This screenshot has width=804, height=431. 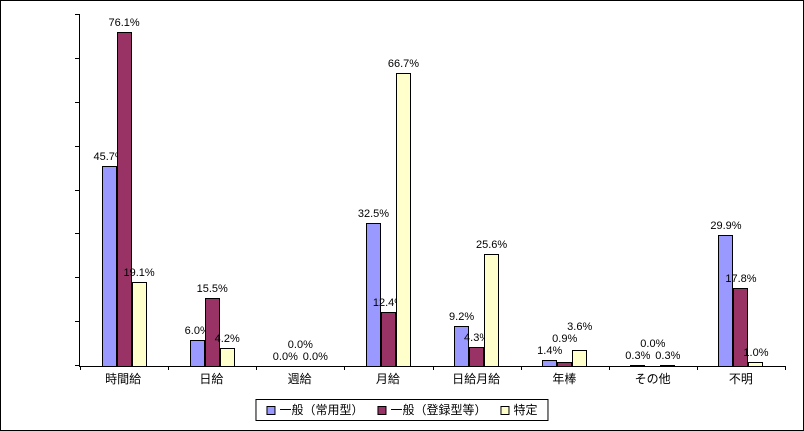 What do you see at coordinates (403, 64) in the screenshot?
I see `value-label: 66.7%` at bounding box center [403, 64].